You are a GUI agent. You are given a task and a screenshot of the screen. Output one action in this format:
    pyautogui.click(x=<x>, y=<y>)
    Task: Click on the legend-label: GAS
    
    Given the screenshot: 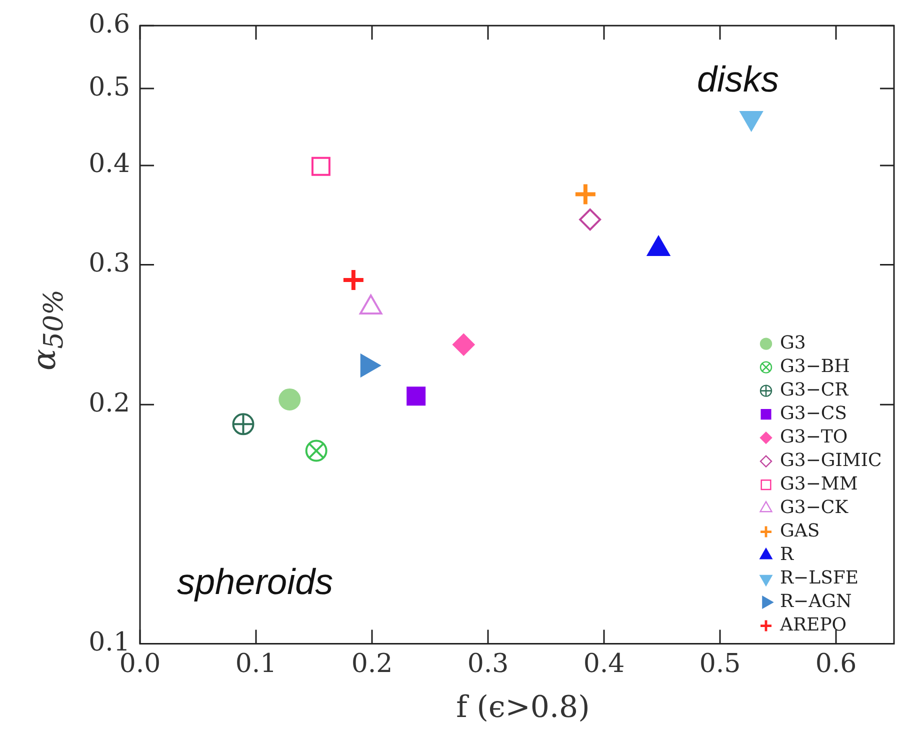 What is the action you would take?
    pyautogui.click(x=800, y=531)
    